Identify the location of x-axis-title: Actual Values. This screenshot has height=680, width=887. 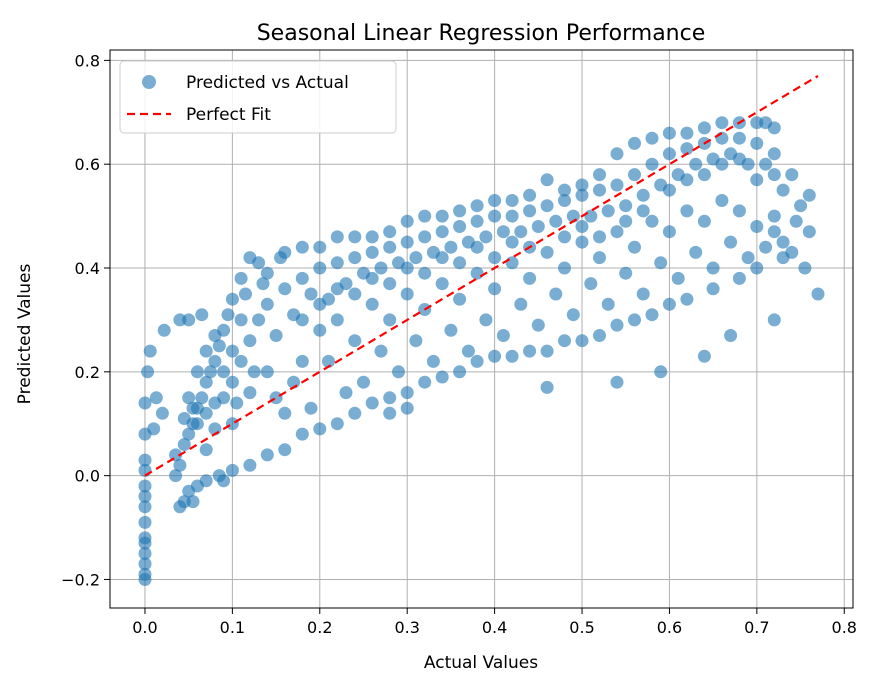
(481, 663).